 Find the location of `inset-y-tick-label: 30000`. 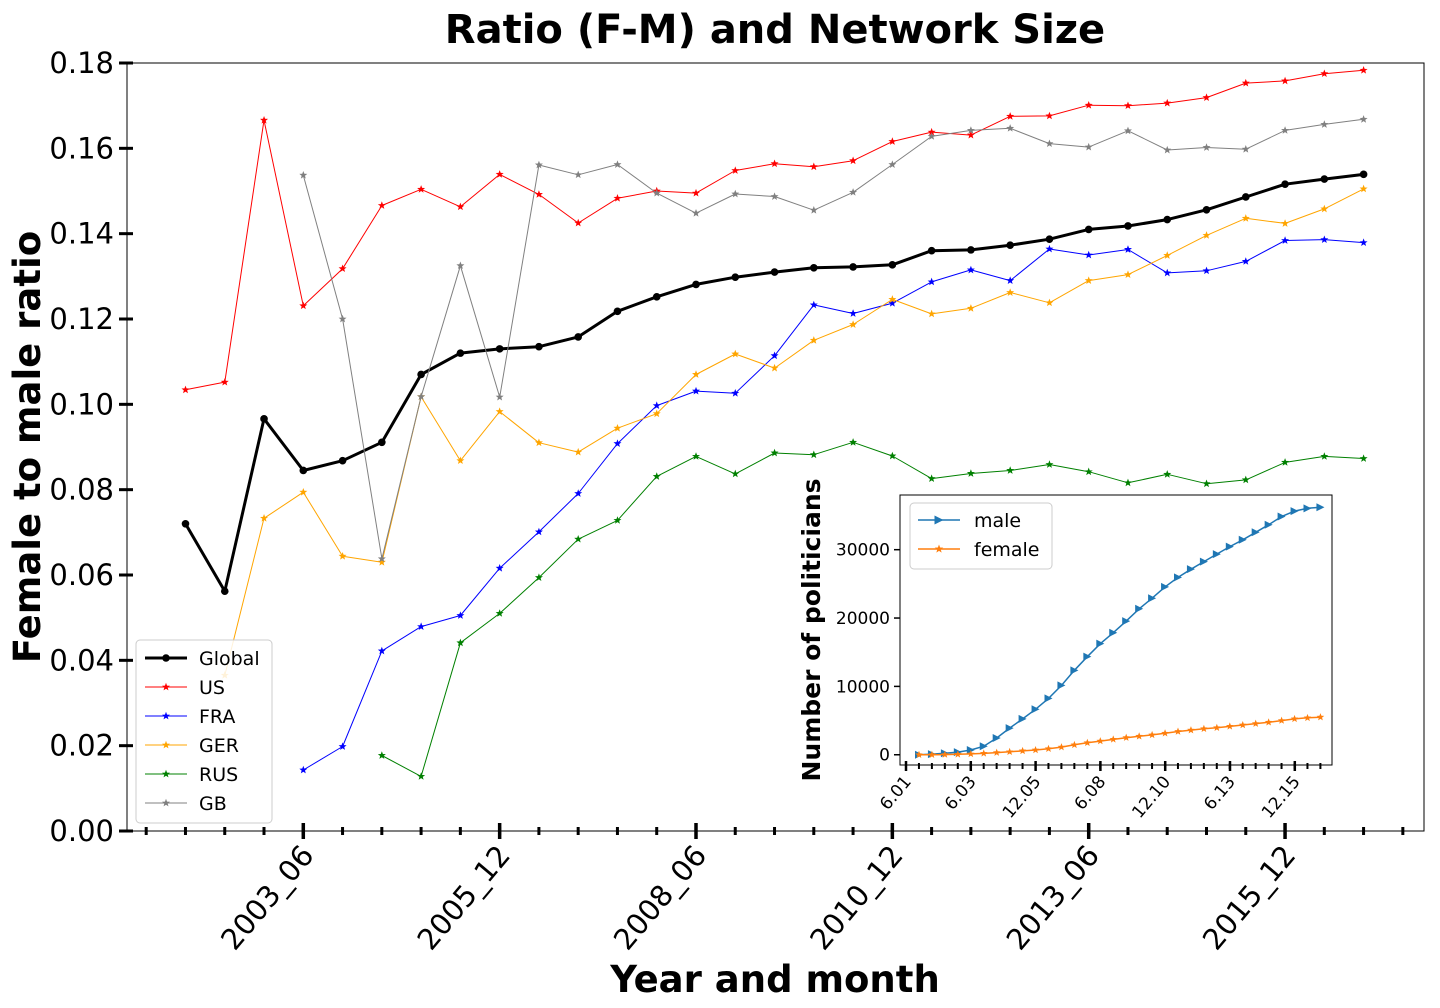

inset-y-tick-label: 30000 is located at coordinates (863, 551).